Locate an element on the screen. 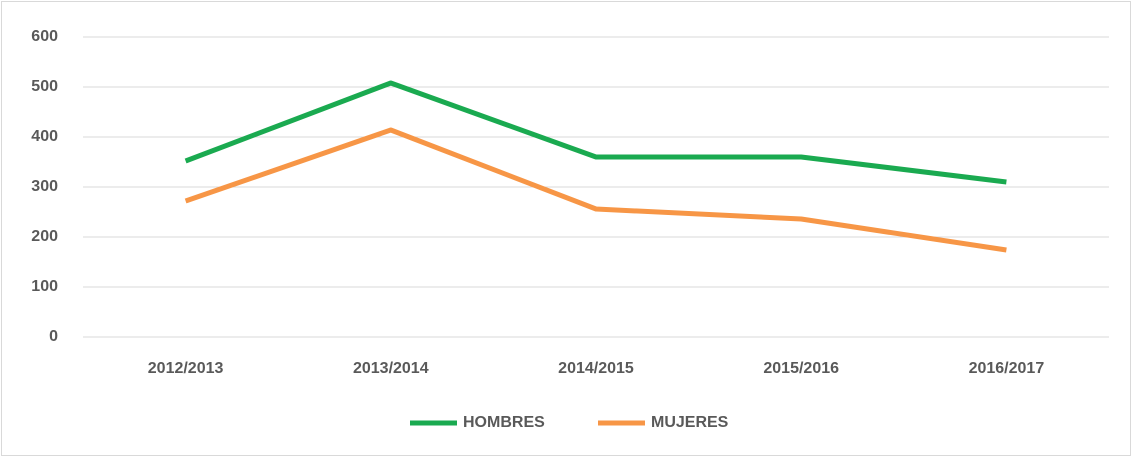  y-tick-label: 300 is located at coordinates (44, 186).